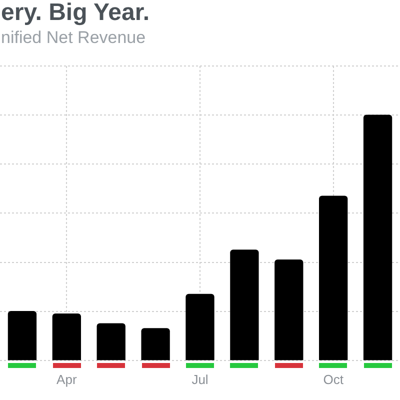 This screenshot has height=400, width=400. Describe the element at coordinates (67, 379) in the screenshot. I see `x-tick-label: Apr` at that location.